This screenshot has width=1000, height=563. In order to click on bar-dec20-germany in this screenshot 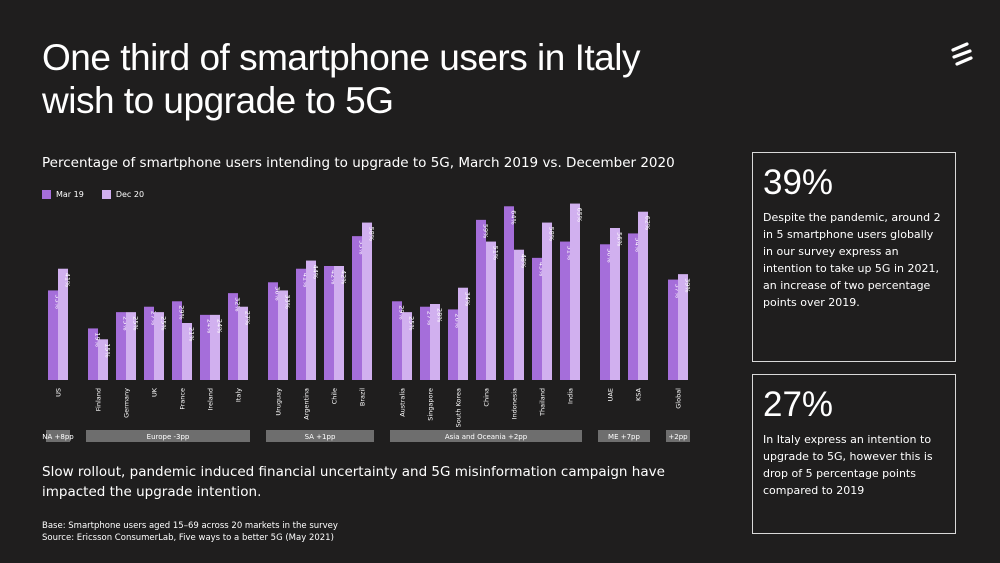, I will do `click(131, 346)`.